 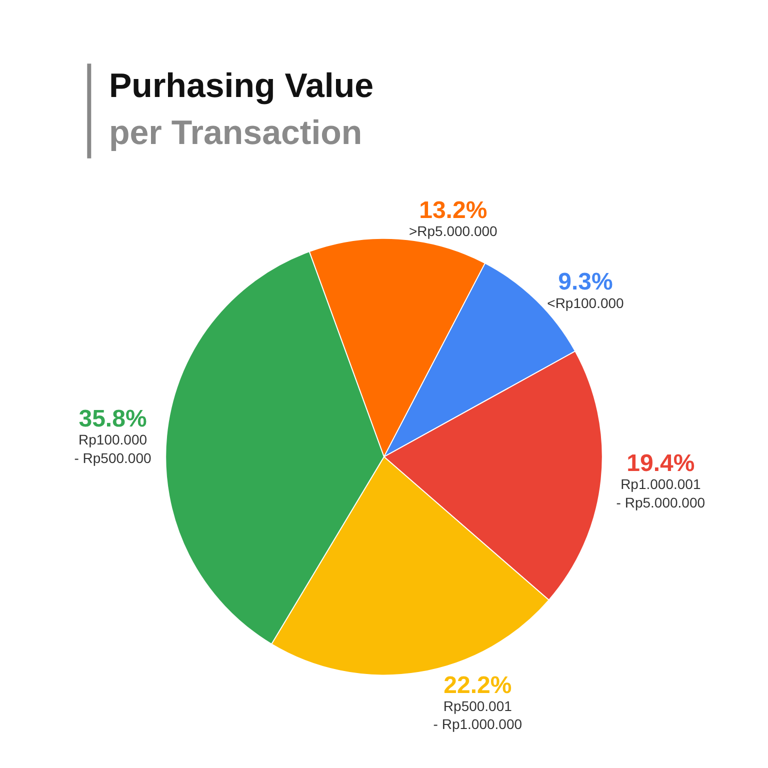 What do you see at coordinates (453, 230) in the screenshot?
I see `slice-label: >Rp5.000.000` at bounding box center [453, 230].